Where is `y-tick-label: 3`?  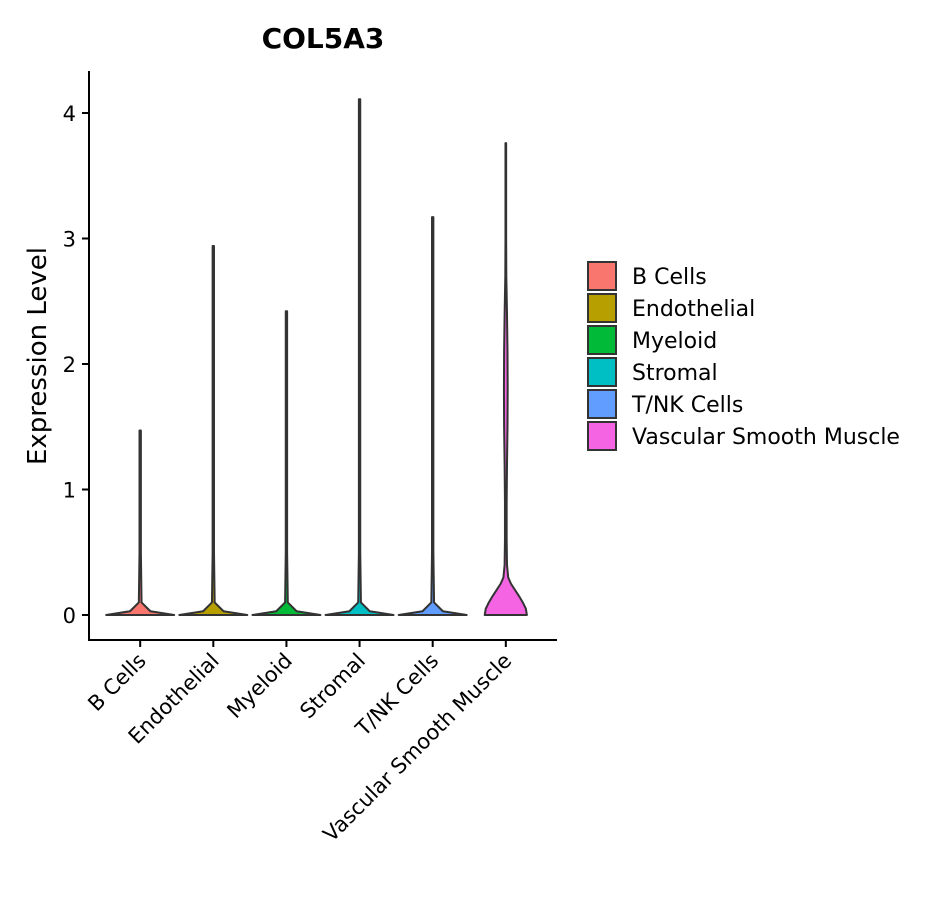 y-tick-label: 3 is located at coordinates (69, 240).